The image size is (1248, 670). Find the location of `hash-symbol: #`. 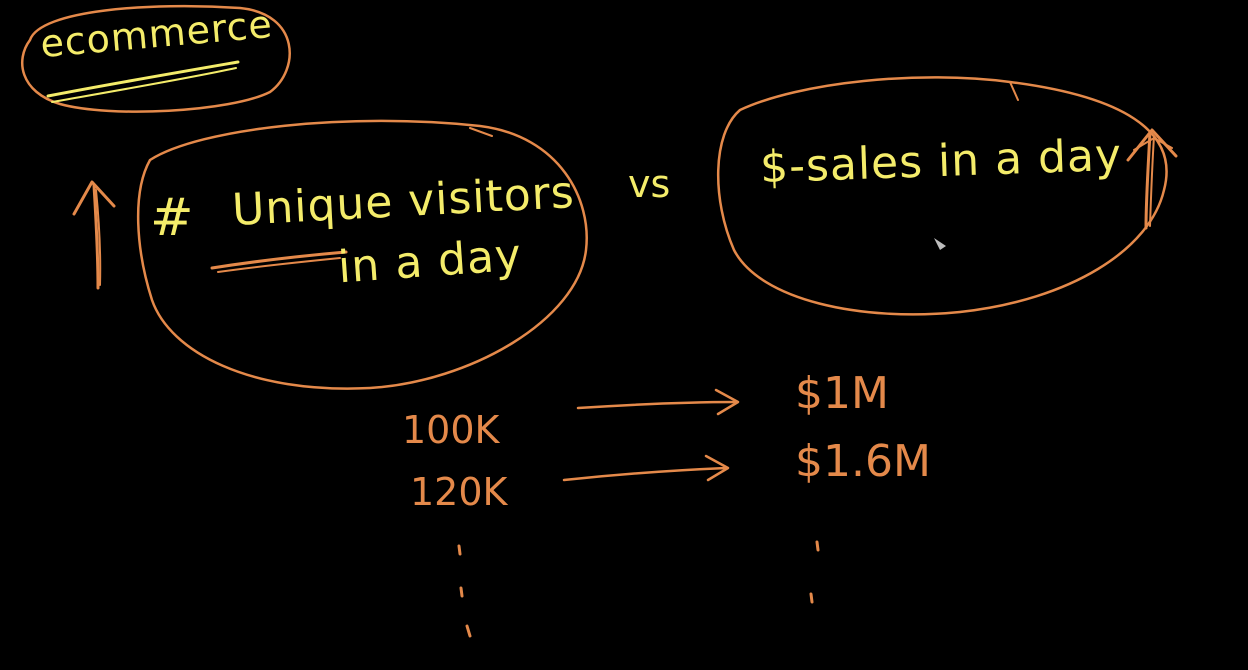

hash-symbol: # is located at coordinates (172, 218).